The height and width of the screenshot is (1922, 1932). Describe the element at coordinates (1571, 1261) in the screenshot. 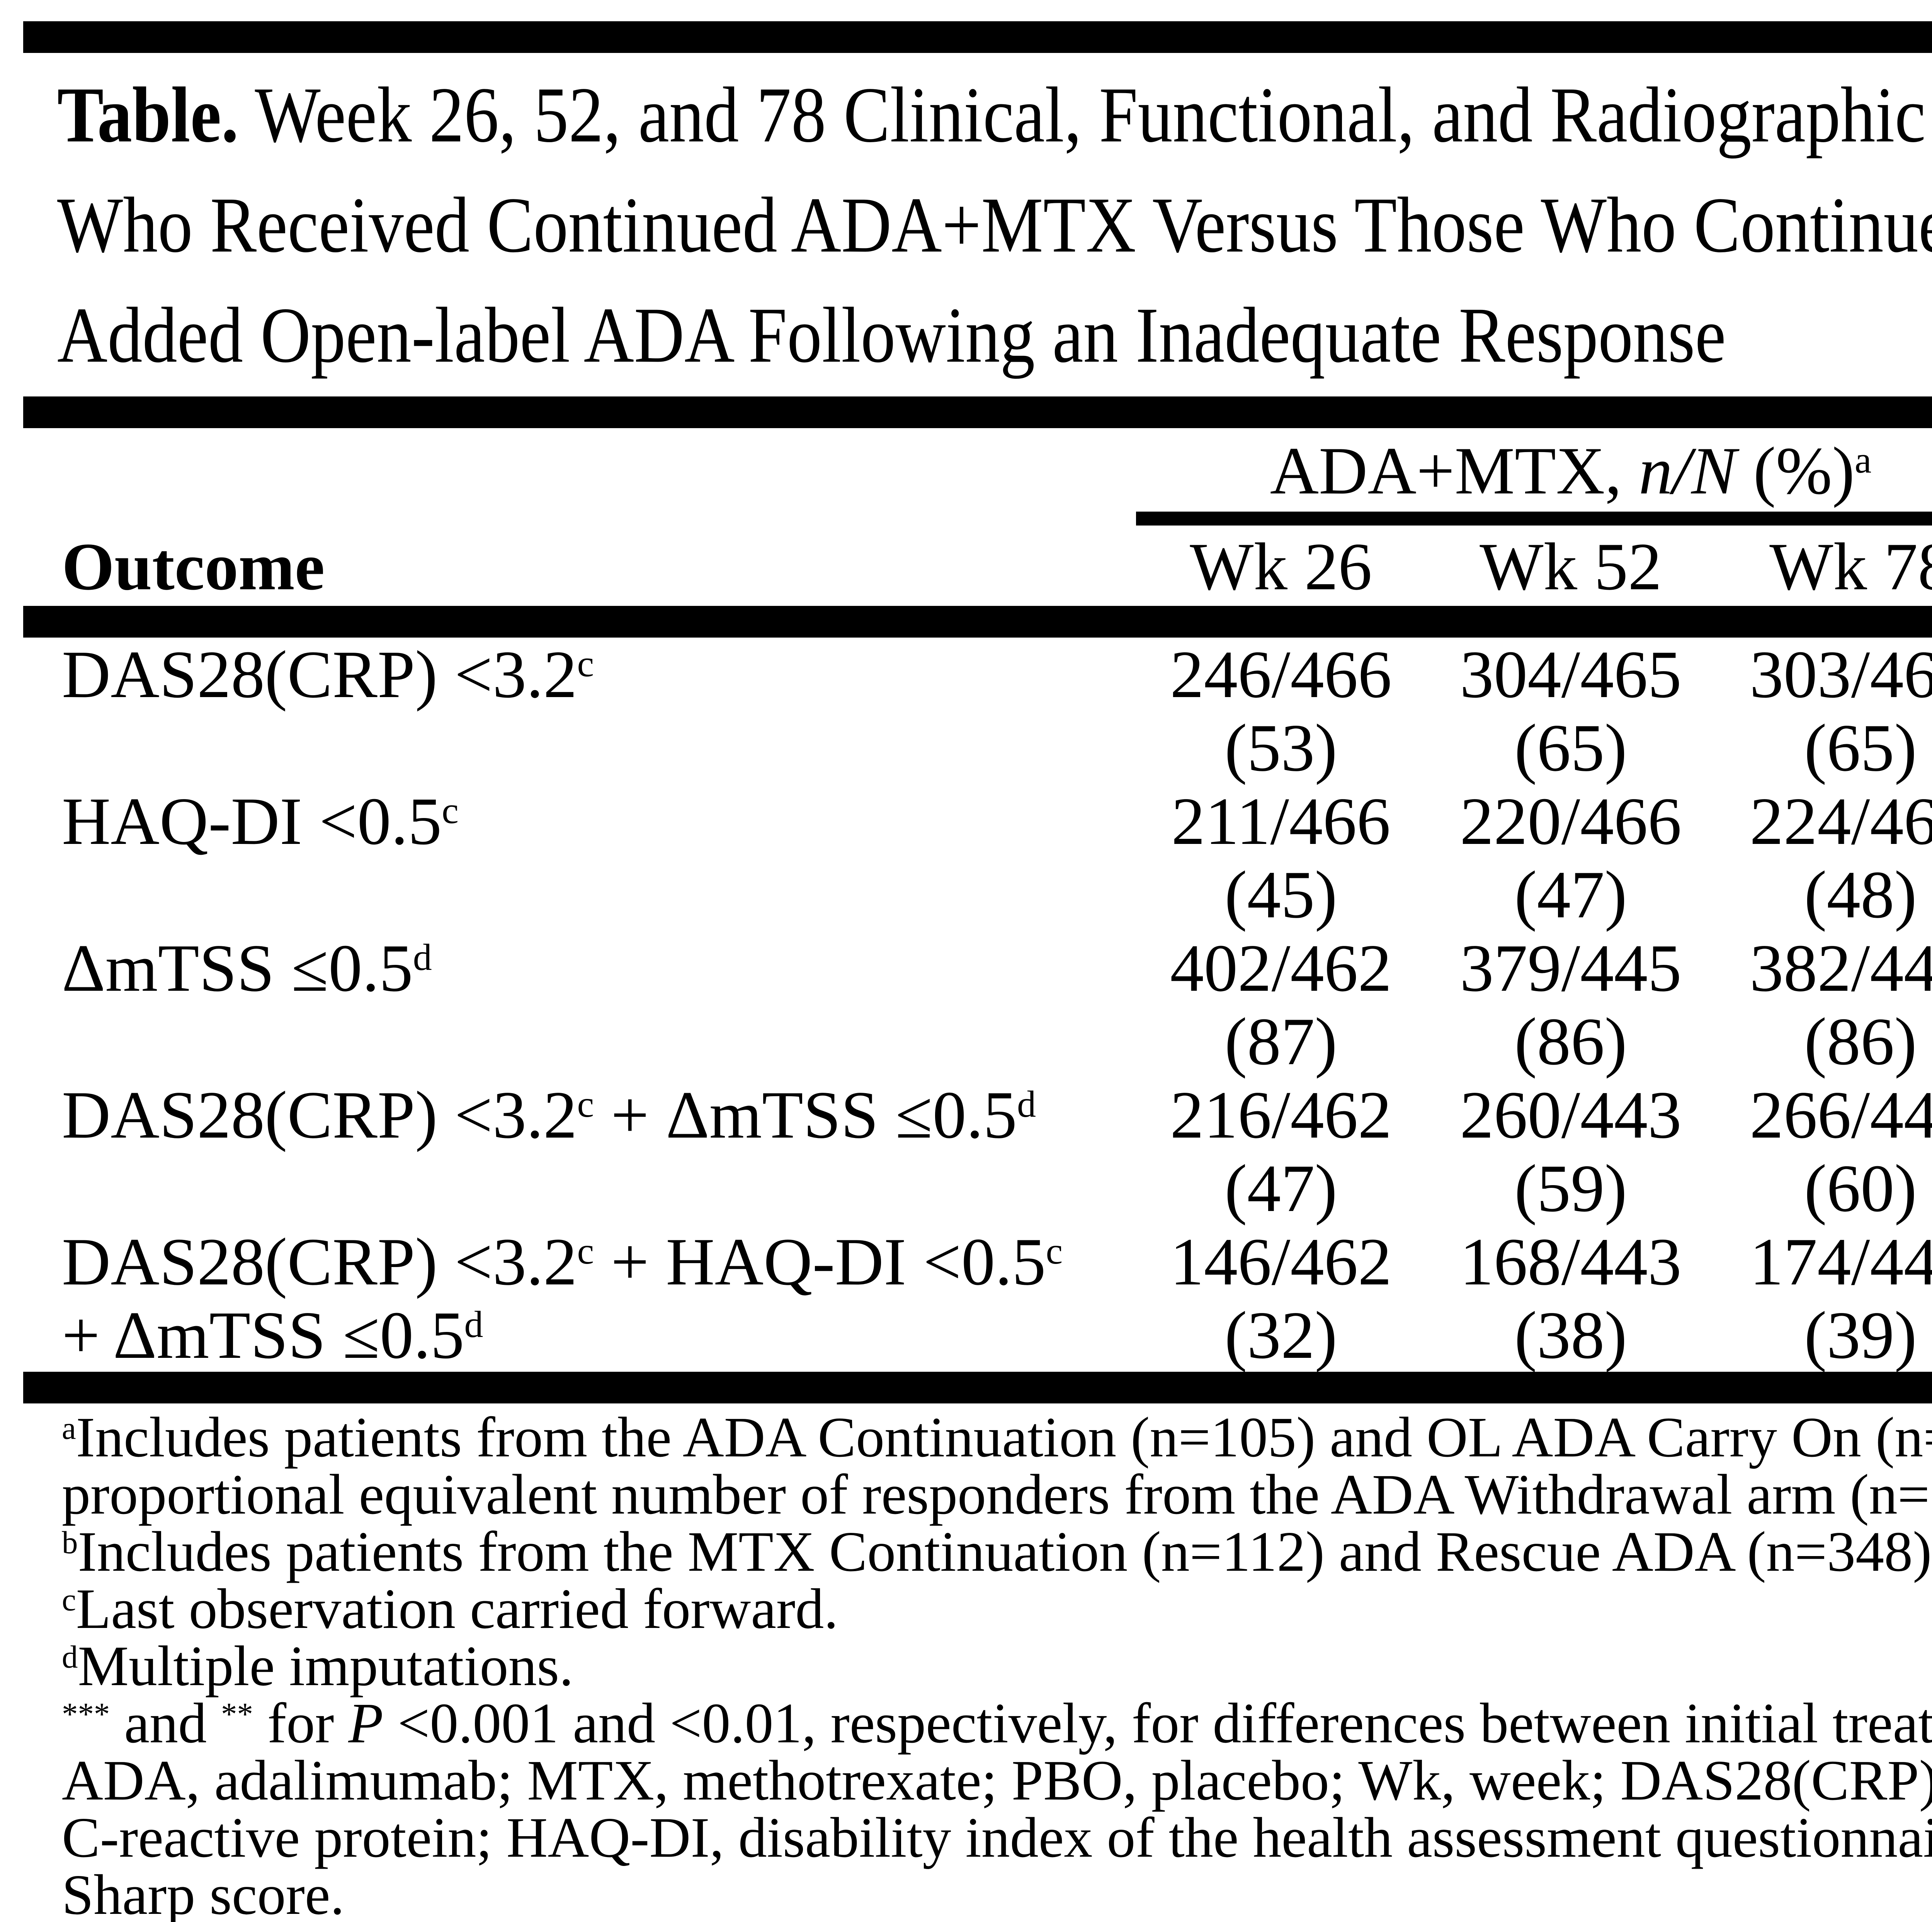

I see `cell-fraction: 168/443` at that location.